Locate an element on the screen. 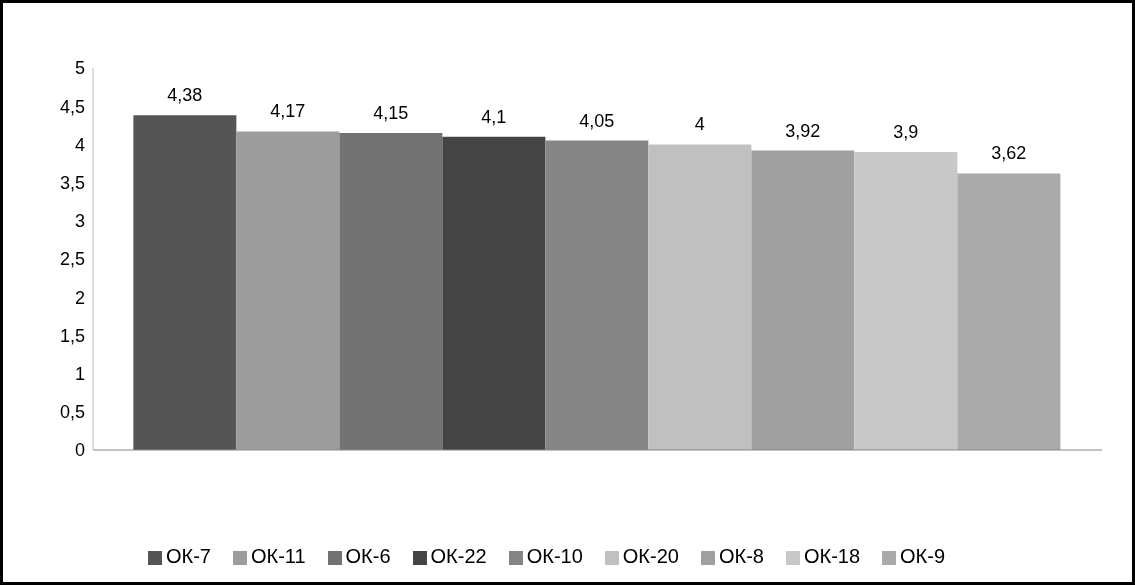  legend-label: ОК-8 is located at coordinates (741, 556).